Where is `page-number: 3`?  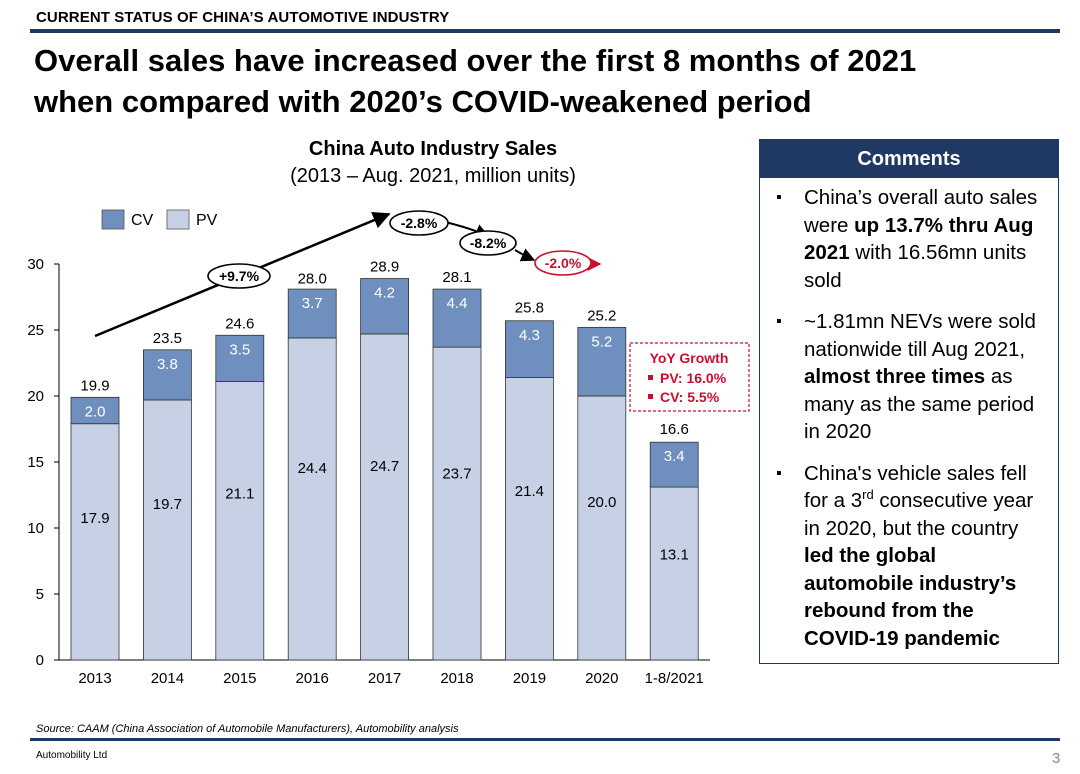
page-number: 3 is located at coordinates (1056, 758).